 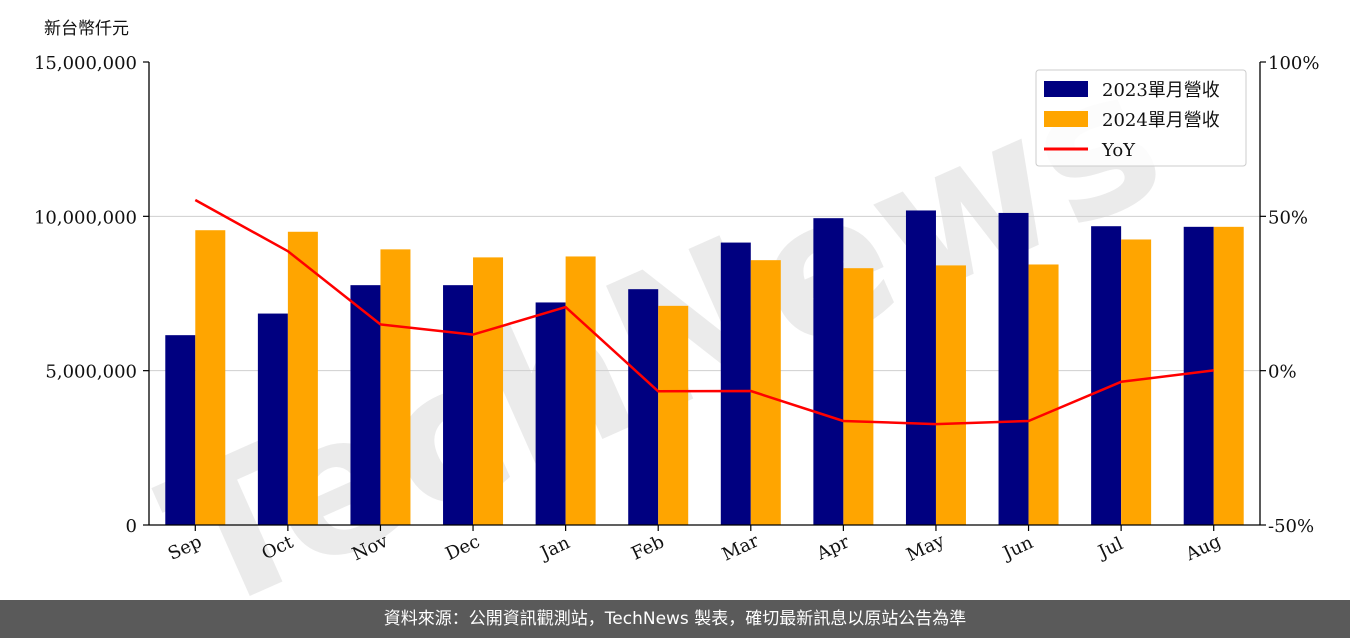 What do you see at coordinates (180, 430) in the screenshot?
I see `bar-2023-sep` at bounding box center [180, 430].